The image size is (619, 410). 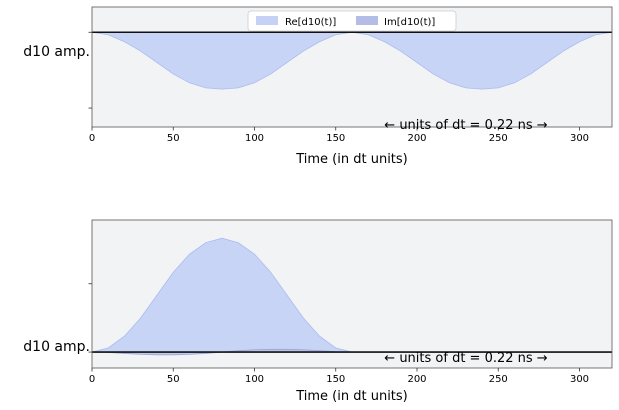 What do you see at coordinates (90, 70) in the screenshot?
I see `panel-1-y-ticks` at bounding box center [90, 70].